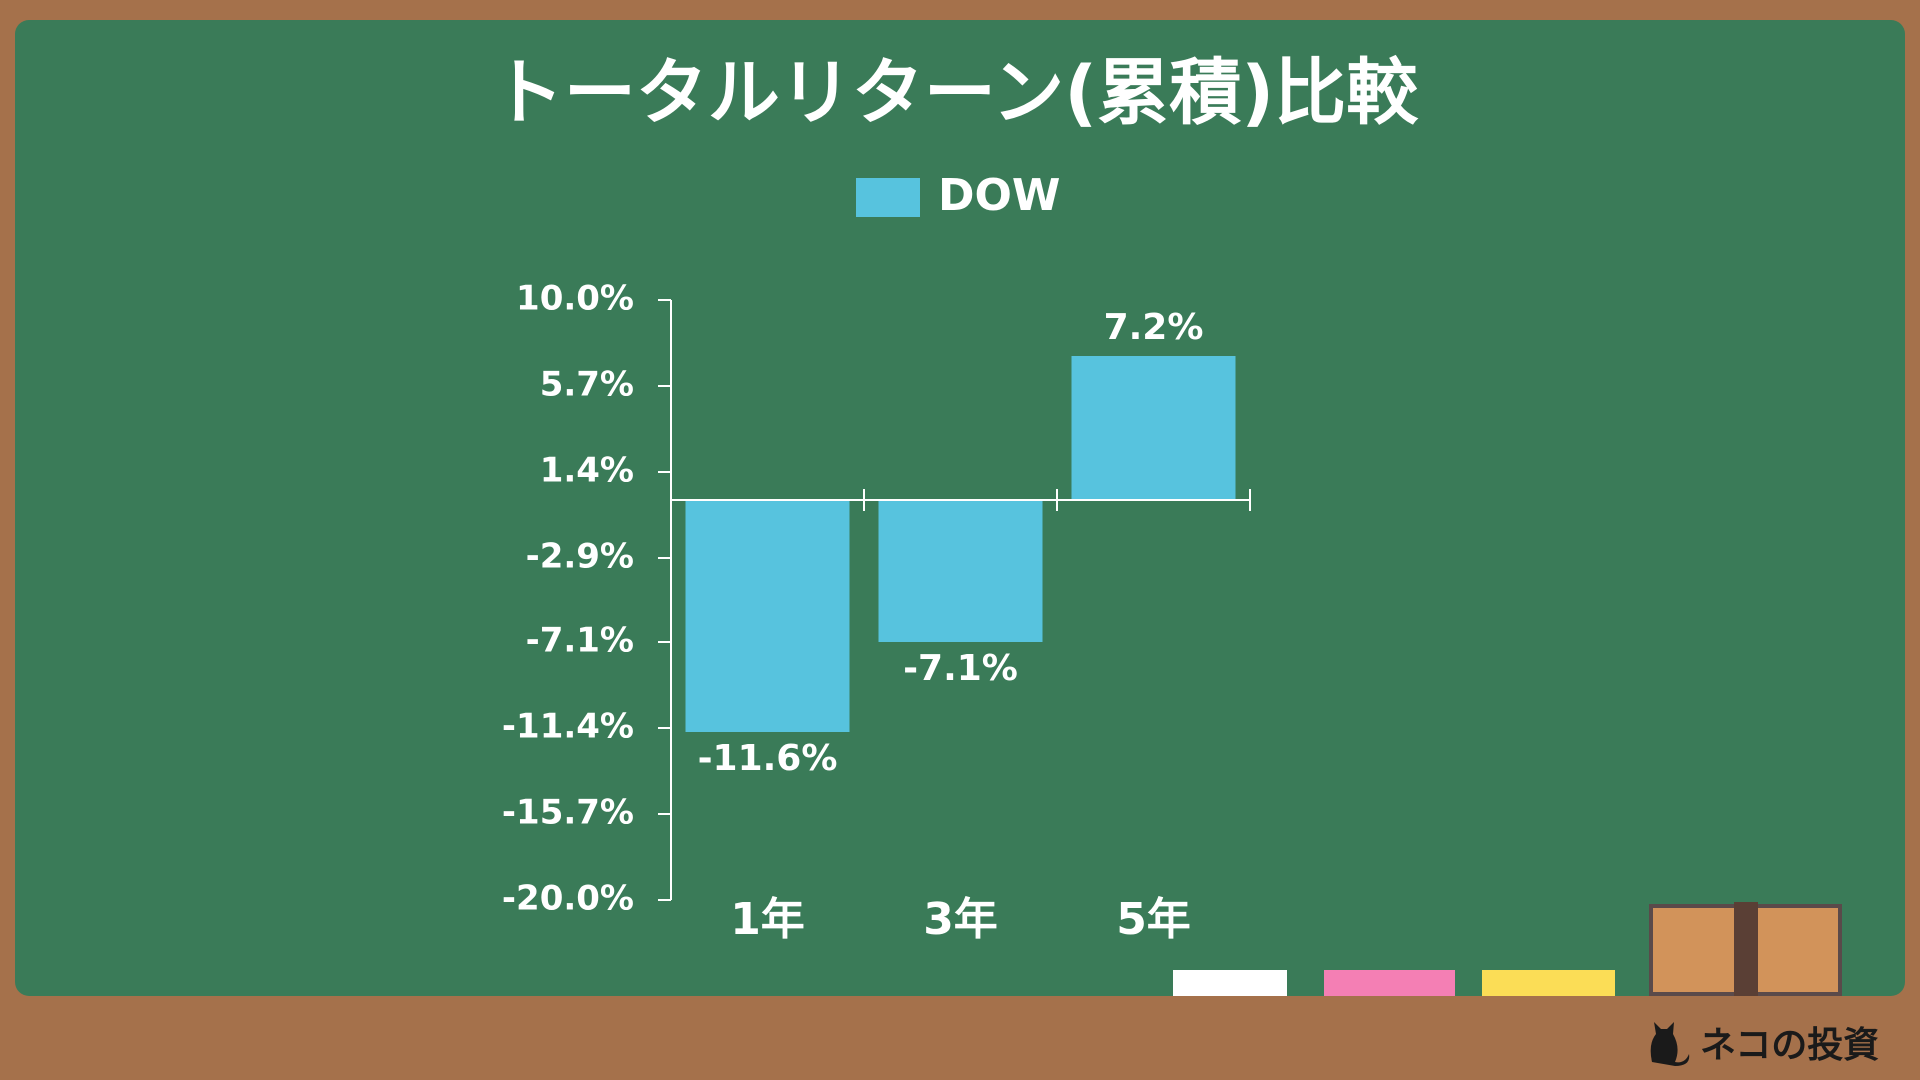 The width and height of the screenshot is (1920, 1080). Describe the element at coordinates (1745, 949) in the screenshot. I see `eraser` at that location.